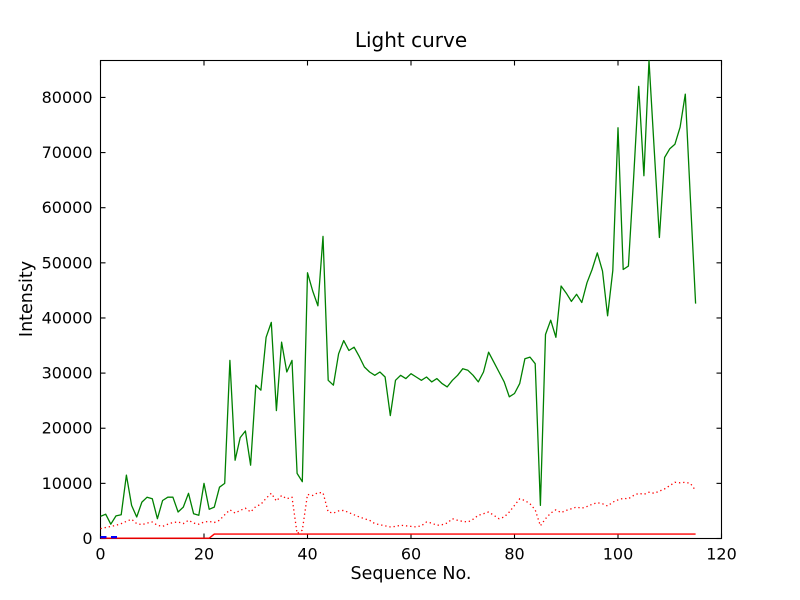 The height and width of the screenshot is (600, 800). I want to click on y-tick-label: 80000, so click(67, 97).